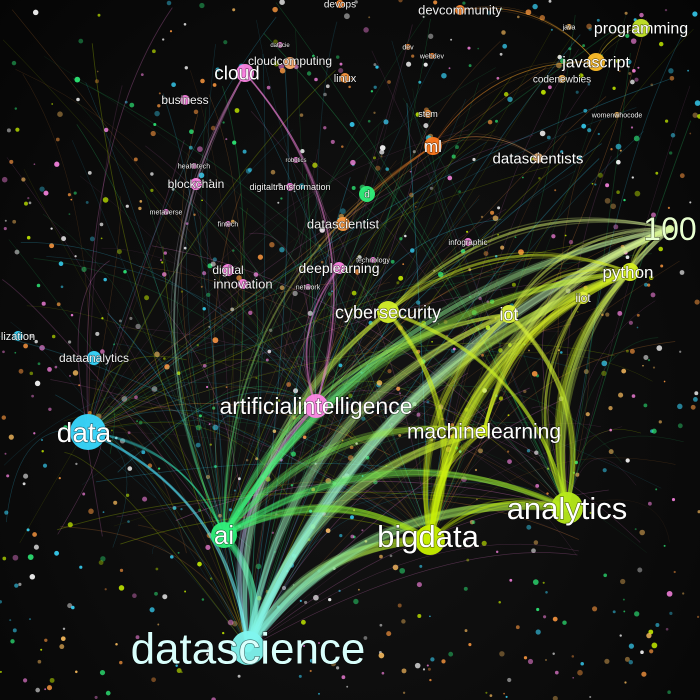 The height and width of the screenshot is (700, 700). Describe the element at coordinates (224, 535) in the screenshot. I see `node-ai` at that location.